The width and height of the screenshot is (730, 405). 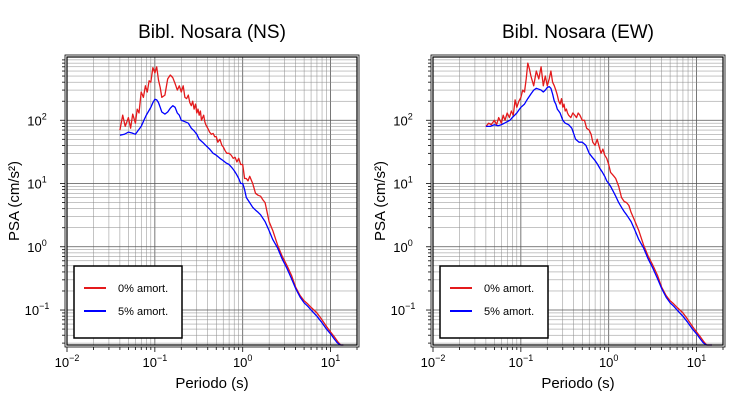 I want to click on chart-title: Bibl. Nosara (EW), so click(x=578, y=32).